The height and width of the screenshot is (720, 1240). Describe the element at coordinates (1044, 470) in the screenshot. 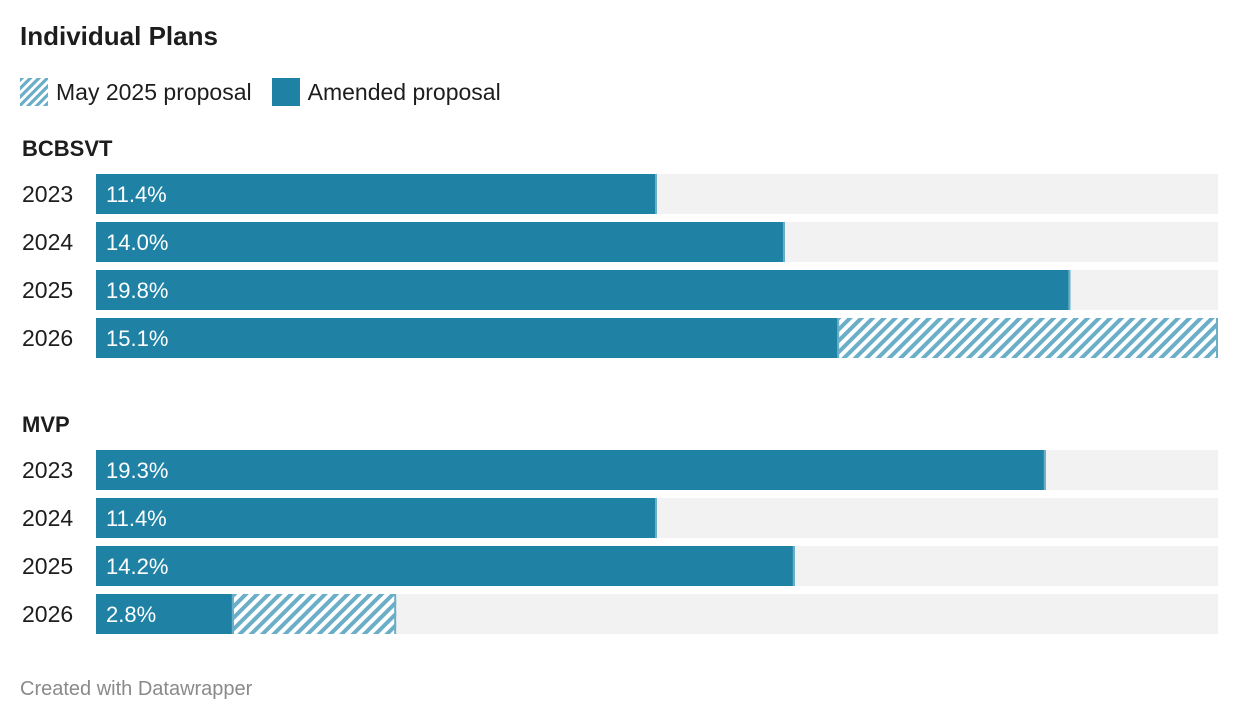

I see `bar-end-amended-mvp-2023` at that location.